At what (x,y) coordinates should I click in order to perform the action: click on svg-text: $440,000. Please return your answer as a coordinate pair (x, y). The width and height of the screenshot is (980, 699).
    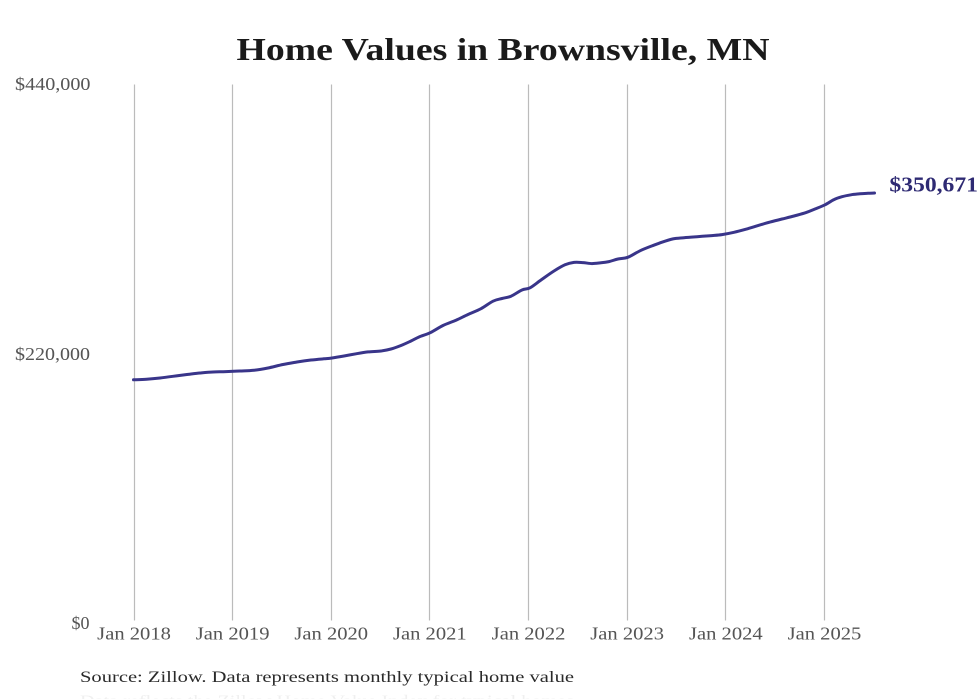
    Looking at the image, I should click on (53, 84).